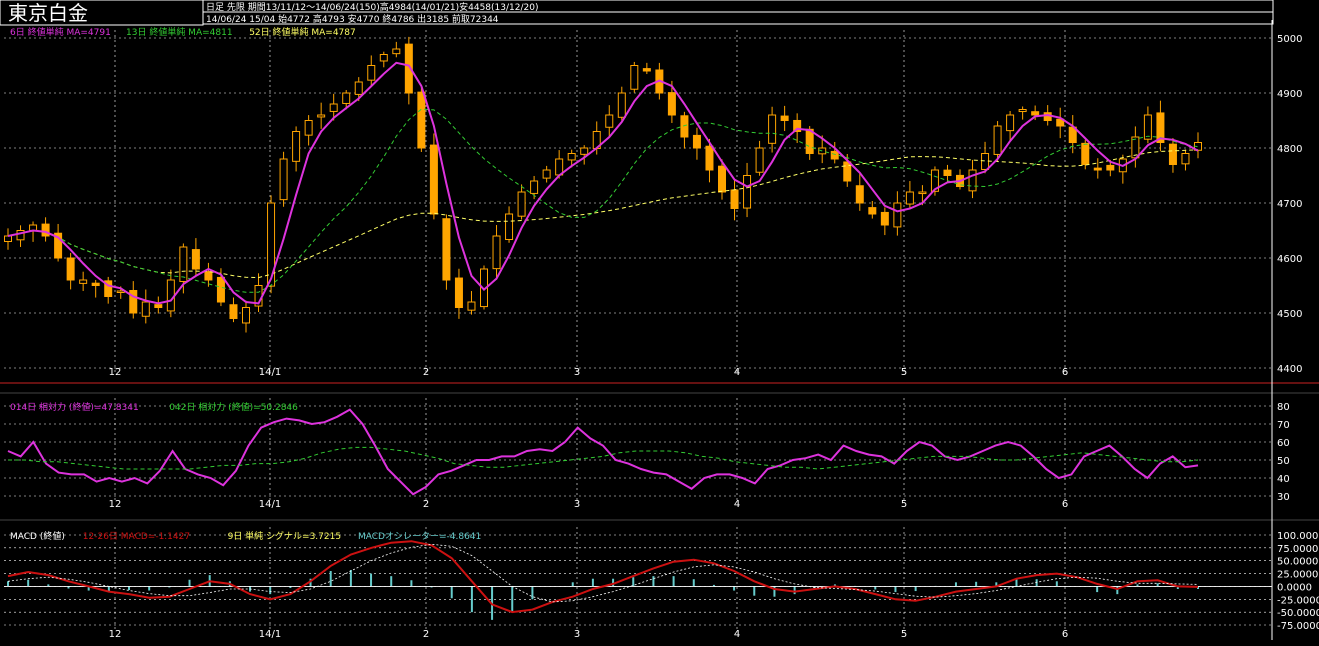 This screenshot has width=1319, height=646. I want to click on y-tick-label: 50, so click(1283, 461).